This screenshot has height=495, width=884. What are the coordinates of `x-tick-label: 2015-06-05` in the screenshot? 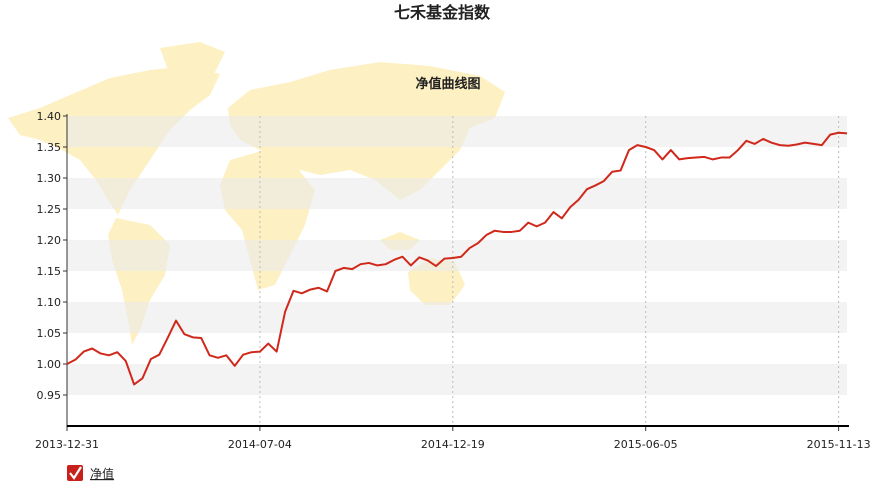 It's located at (646, 444).